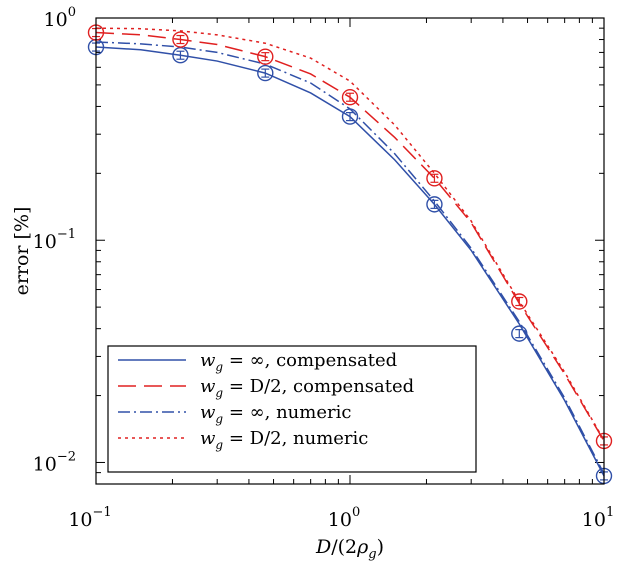  Describe the element at coordinates (89, 518) in the screenshot. I see `x-tick-label: 10⁻¹` at that location.